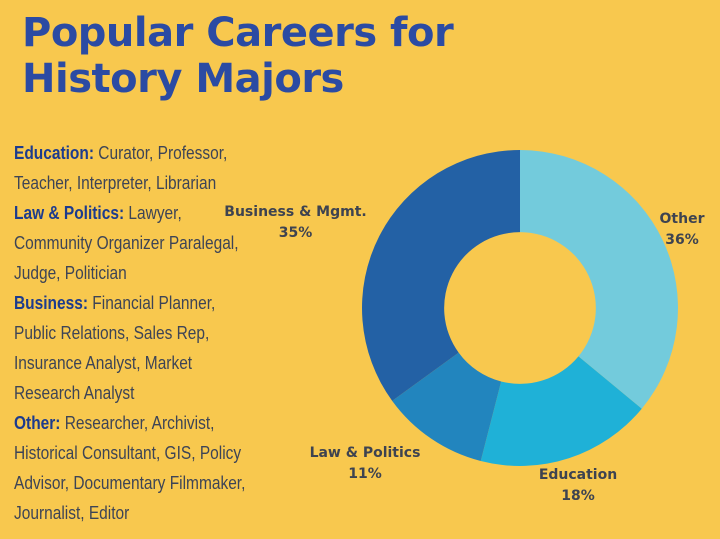 The image size is (720, 539). Describe the element at coordinates (441, 275) in the screenshot. I see `donut-slice-business-mgmt` at that location.